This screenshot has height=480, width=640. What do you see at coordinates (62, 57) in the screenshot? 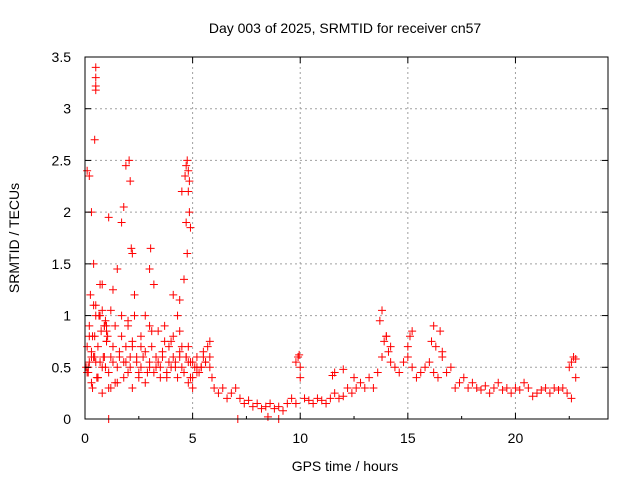
I see `y-tick-label: 3.5` at bounding box center [62, 57].